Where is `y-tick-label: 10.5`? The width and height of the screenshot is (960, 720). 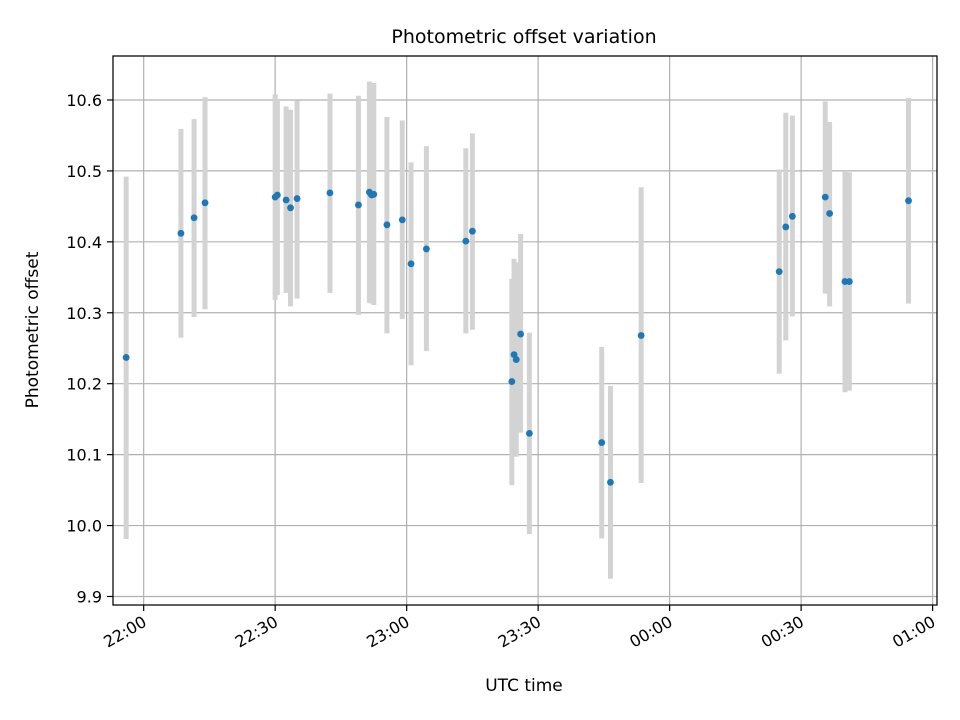 y-tick-label: 10.5 is located at coordinates (84, 171).